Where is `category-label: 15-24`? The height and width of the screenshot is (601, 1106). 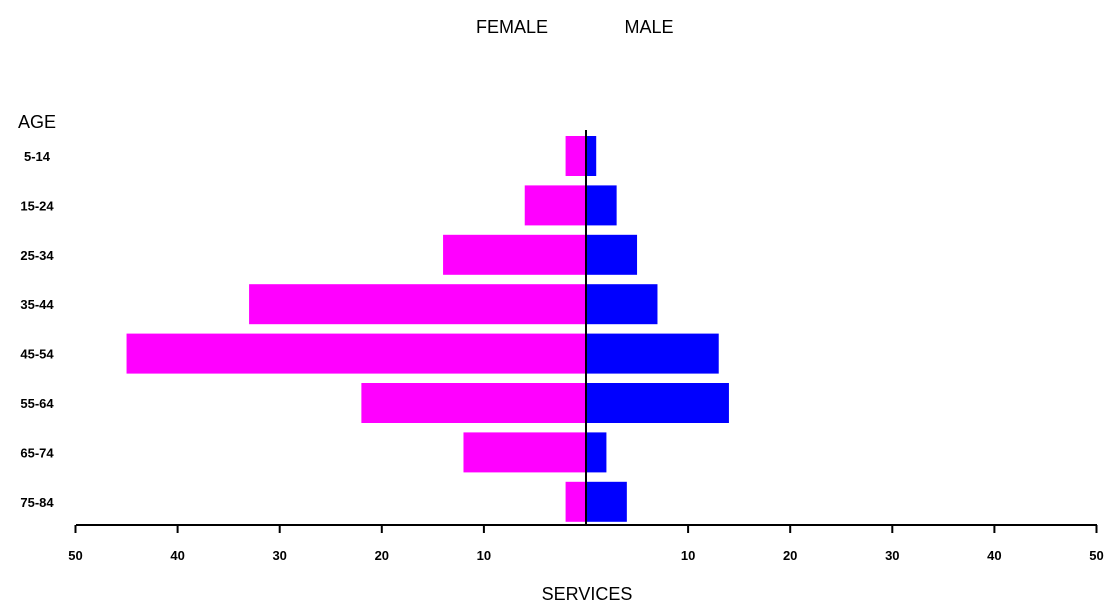 category-label: 15-24 is located at coordinates (37, 205).